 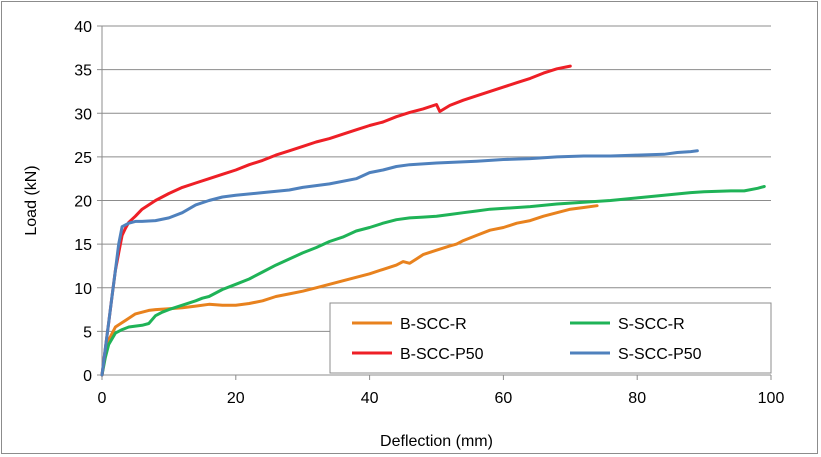 I want to click on y-tick-label: 35, so click(x=83, y=71).